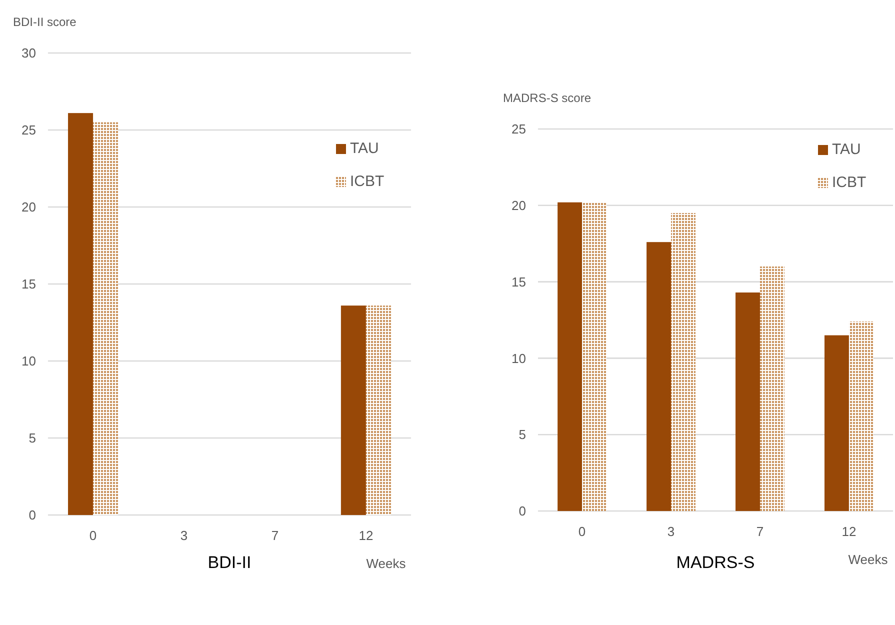 The height and width of the screenshot is (625, 895). Describe the element at coordinates (715, 562) in the screenshot. I see `text: MADRS-S` at that location.